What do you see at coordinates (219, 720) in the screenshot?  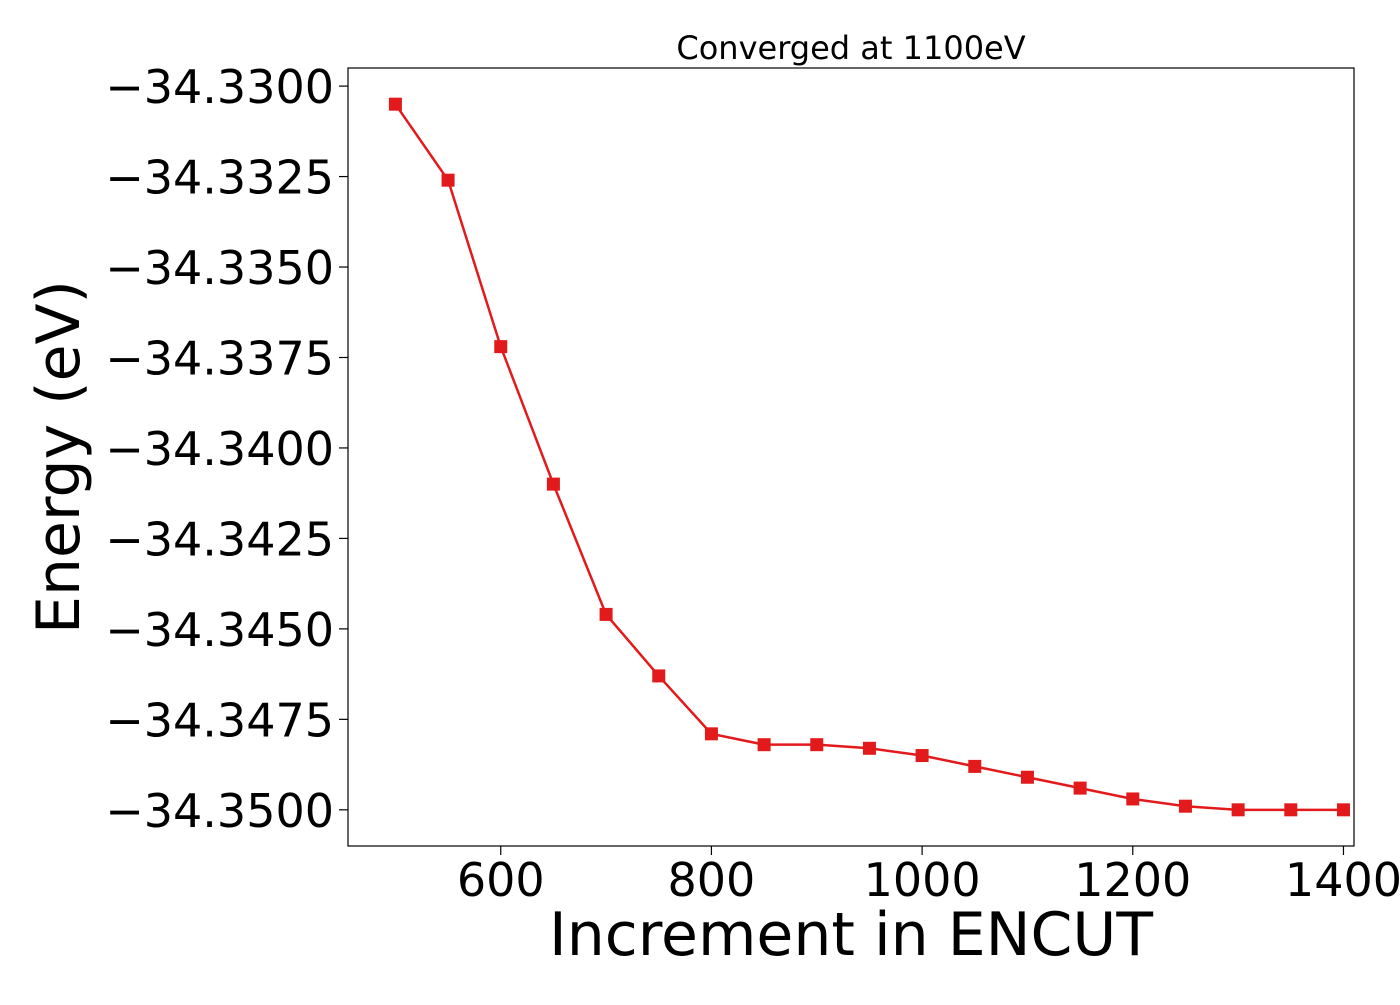 I see `y-tick-label: −34.3475` at bounding box center [219, 720].